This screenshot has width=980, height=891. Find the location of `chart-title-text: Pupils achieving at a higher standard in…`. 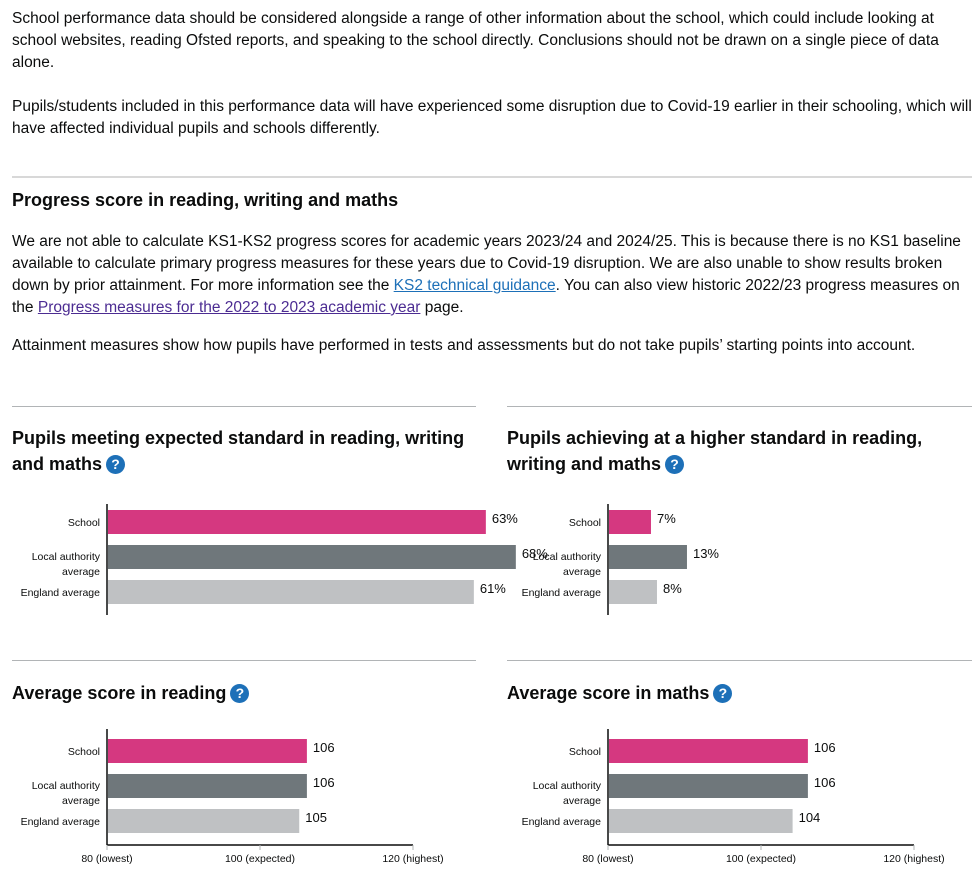

chart-title-text: Pupils achieving at a higher standard in… is located at coordinates (715, 451).